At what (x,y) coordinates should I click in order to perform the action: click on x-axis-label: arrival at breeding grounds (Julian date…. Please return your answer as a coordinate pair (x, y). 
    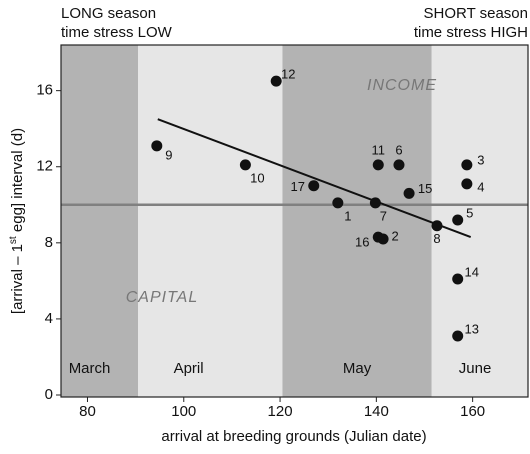
    Looking at the image, I should click on (293, 436).